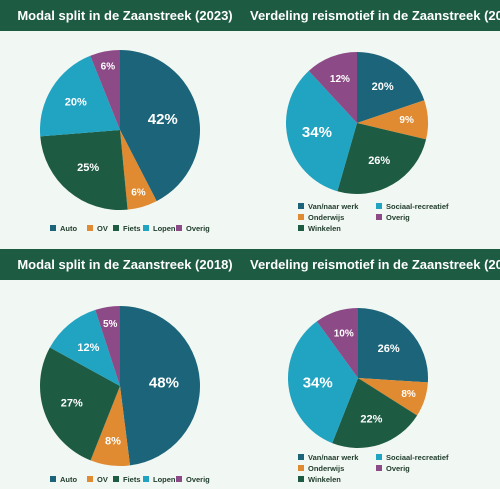  I want to click on data-label-van-naar-werk: 20%, so click(383, 87).